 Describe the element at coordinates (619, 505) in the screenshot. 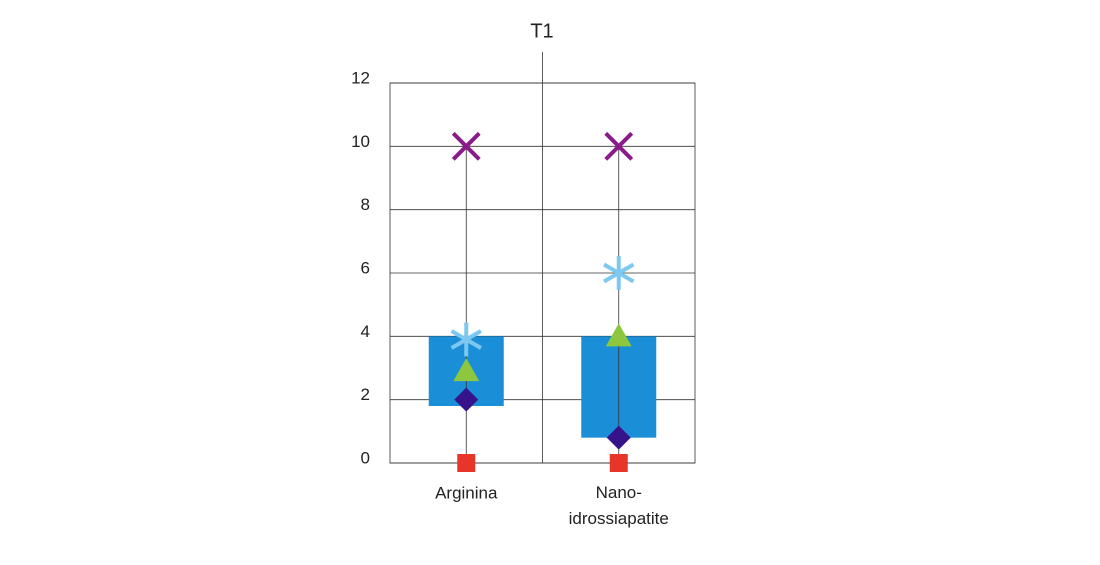

I see `x-tick-label: Nano-idrossiapatite` at that location.